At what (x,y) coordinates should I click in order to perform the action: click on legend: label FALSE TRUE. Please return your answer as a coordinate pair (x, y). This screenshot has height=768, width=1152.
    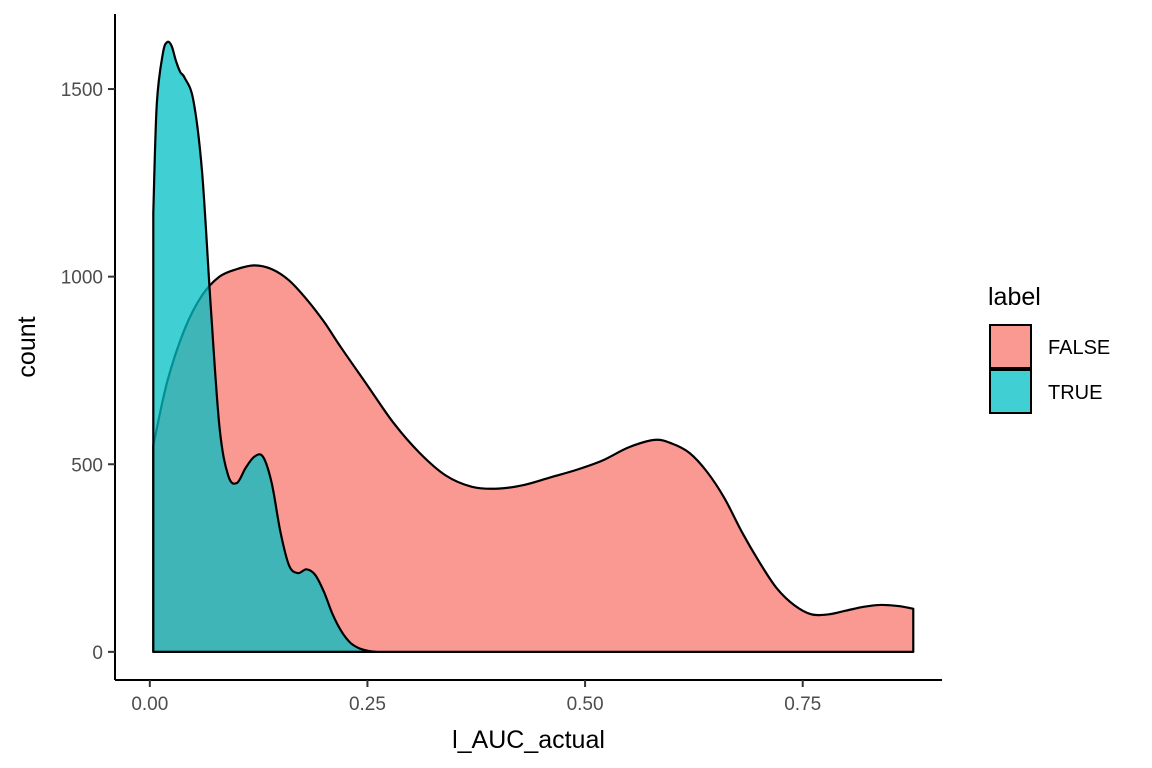
    Looking at the image, I should click on (1049, 348).